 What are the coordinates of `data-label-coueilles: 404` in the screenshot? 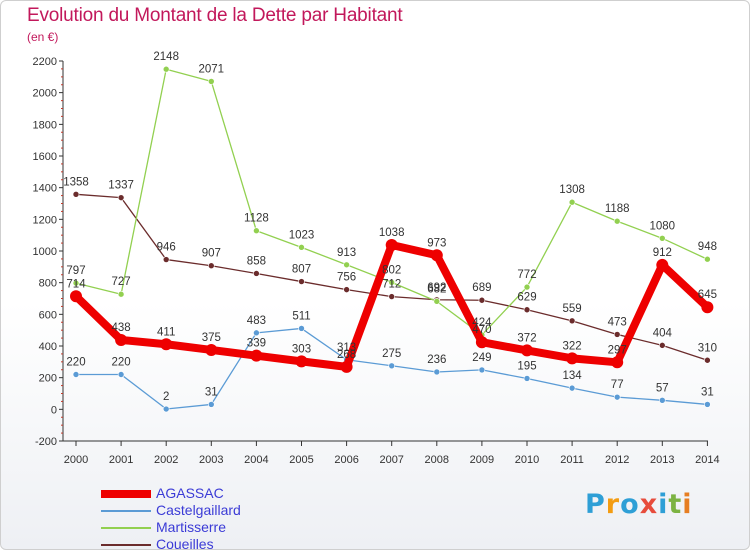 It's located at (663, 333).